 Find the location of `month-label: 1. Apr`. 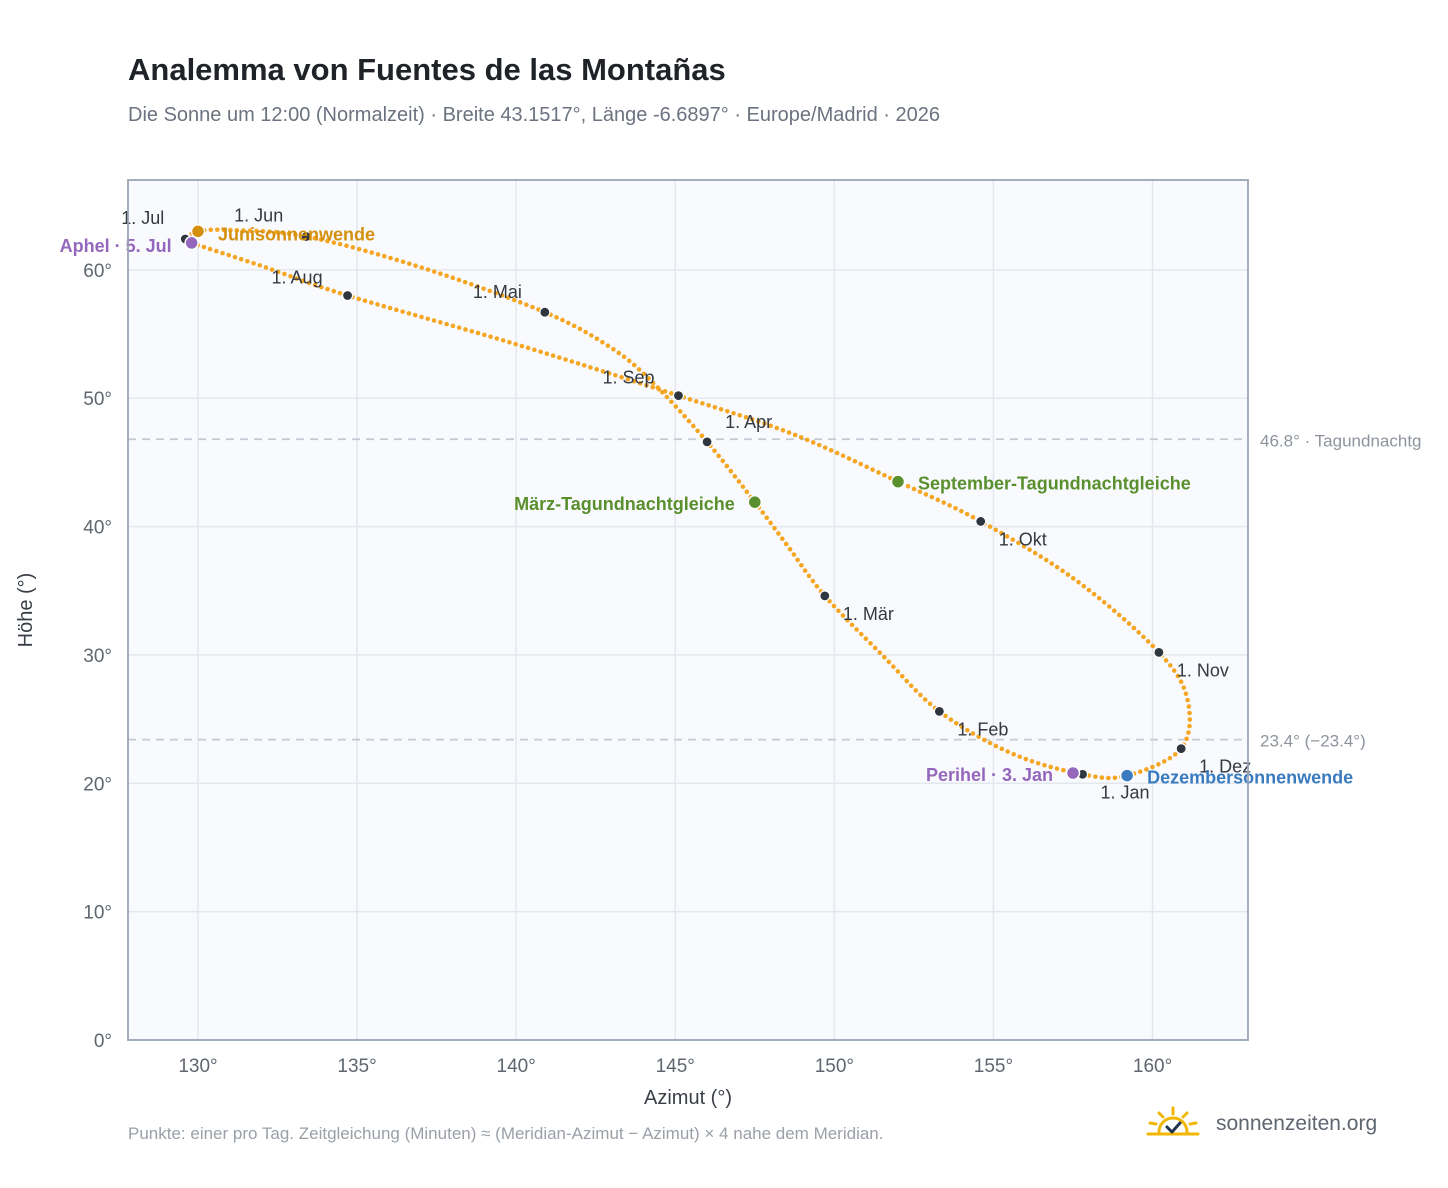

month-label: 1. Apr is located at coordinates (748, 422).